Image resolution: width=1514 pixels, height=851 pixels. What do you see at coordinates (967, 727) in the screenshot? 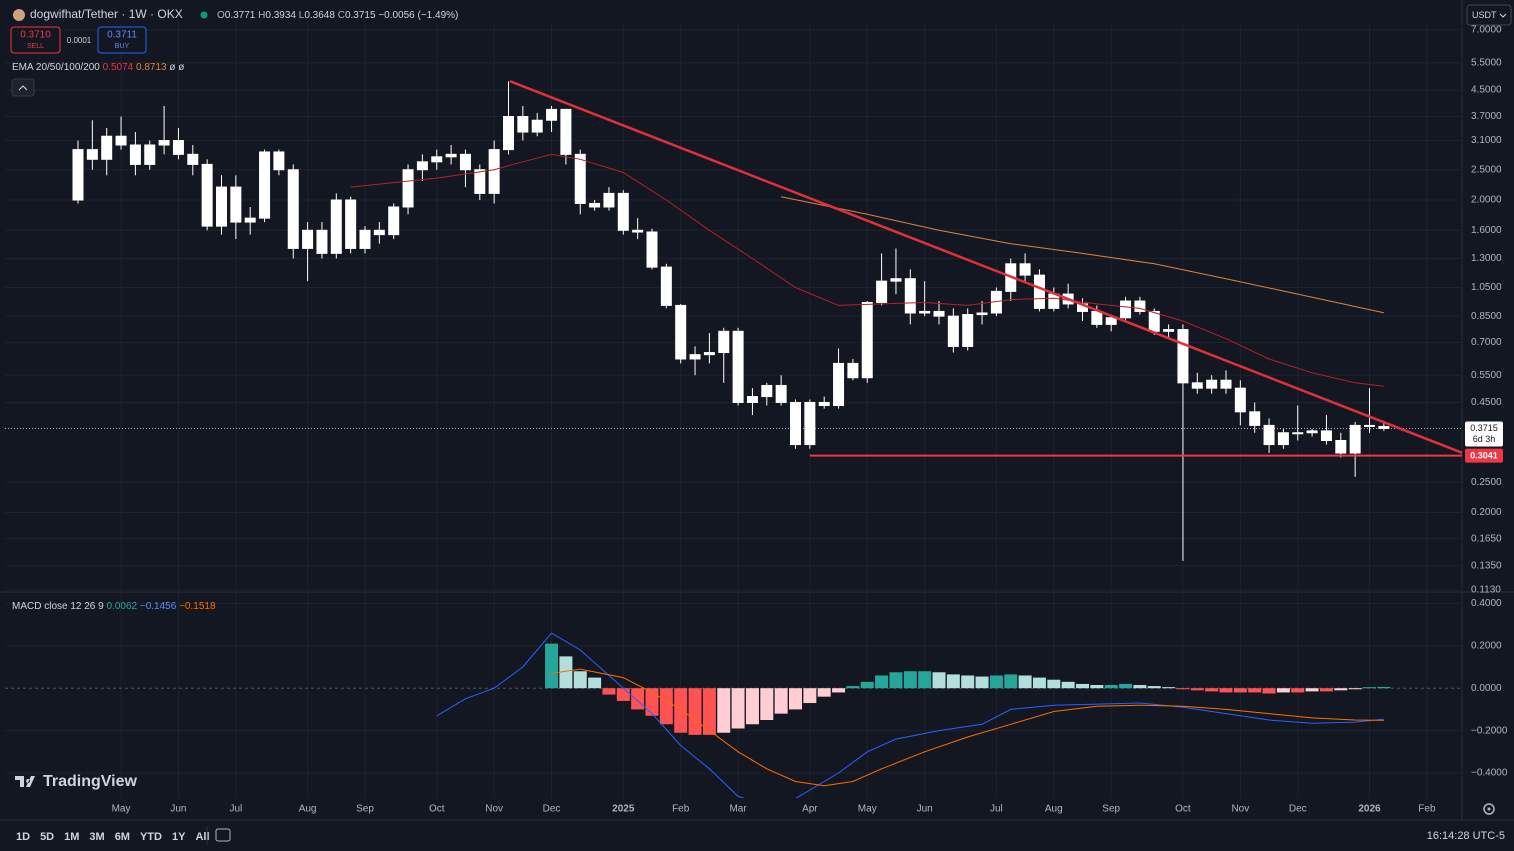
I see `macd-line` at bounding box center [967, 727].